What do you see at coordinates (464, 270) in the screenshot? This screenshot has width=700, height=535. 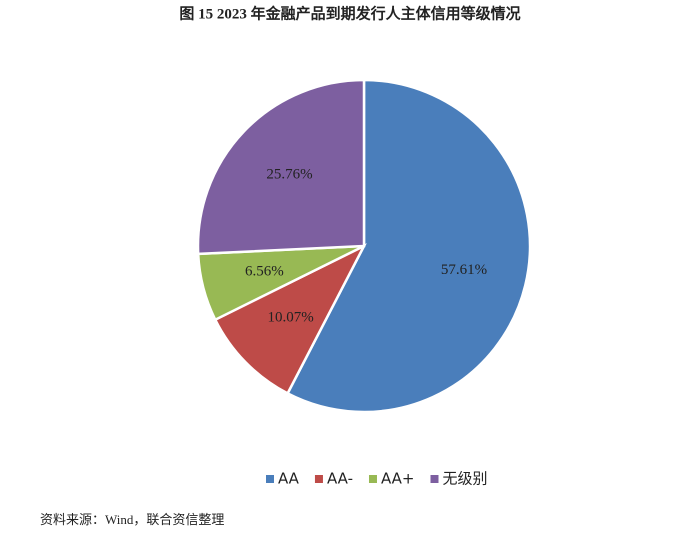 I see `data-label: 57.61%` at bounding box center [464, 270].